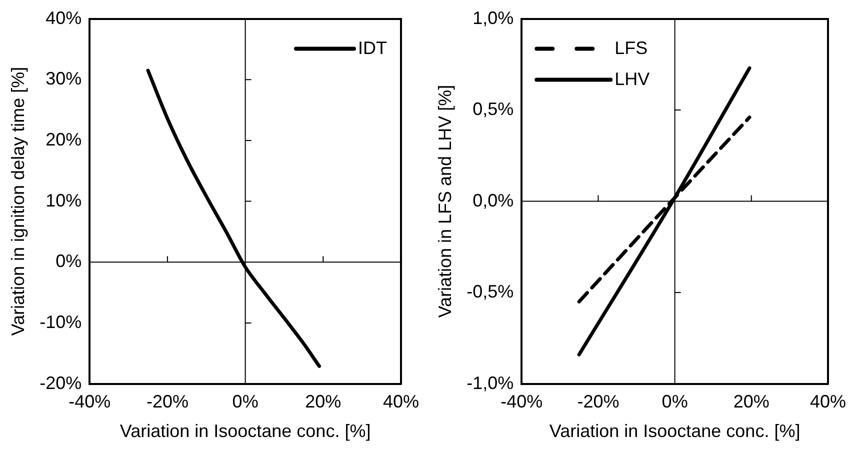  I want to click on y-tick-label: -10%, so click(61, 322).